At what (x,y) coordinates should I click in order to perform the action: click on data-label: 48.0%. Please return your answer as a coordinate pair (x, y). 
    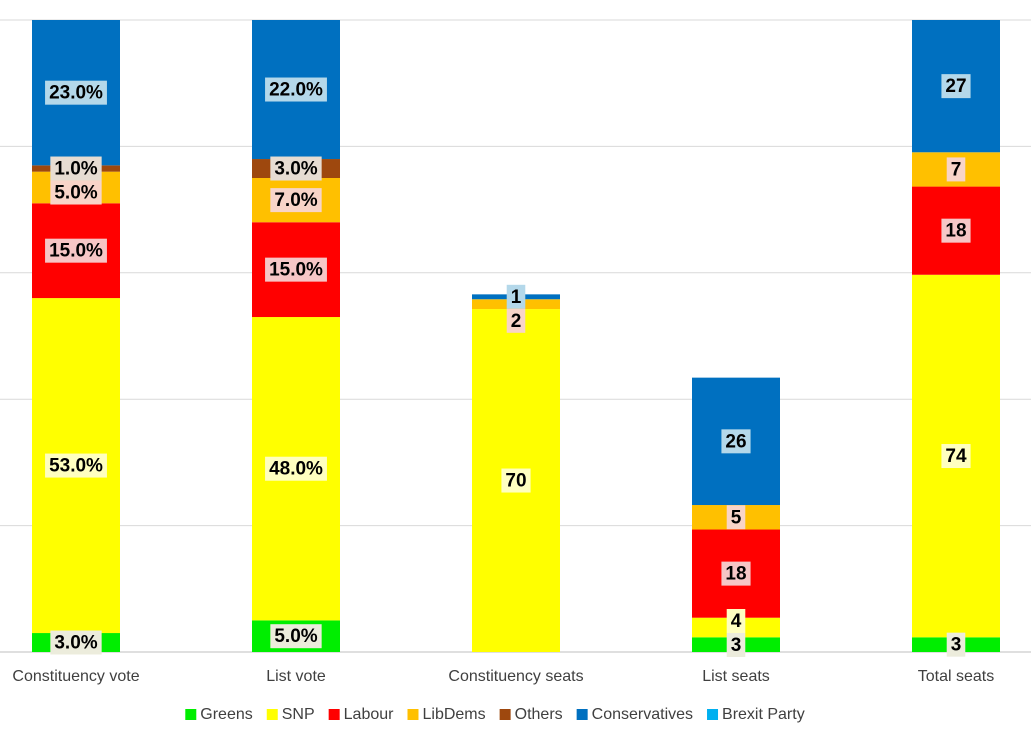
    Looking at the image, I should click on (296, 469).